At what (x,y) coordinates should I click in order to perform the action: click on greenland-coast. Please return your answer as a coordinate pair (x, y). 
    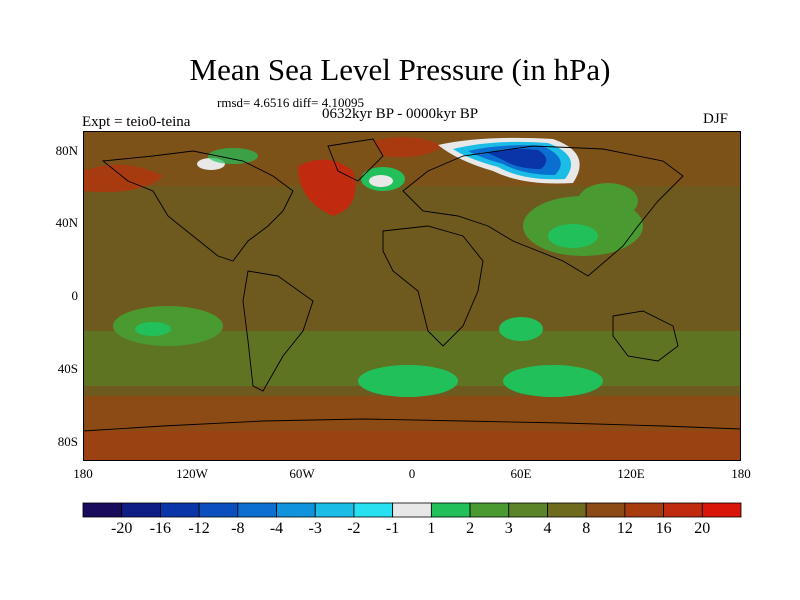
    Looking at the image, I should click on (355, 160).